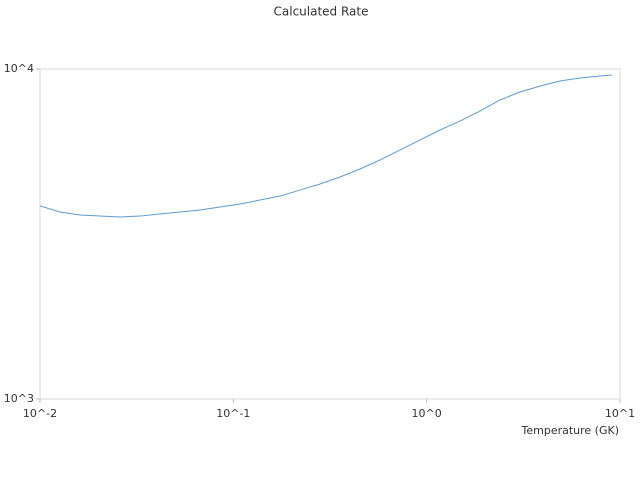 Image resolution: width=640 pixels, height=480 pixels. What do you see at coordinates (40, 413) in the screenshot?
I see `x-tick-label: 10^-2` at bounding box center [40, 413].